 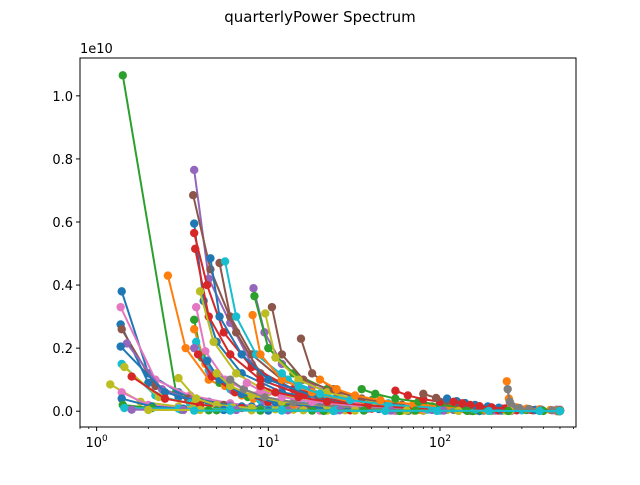 I want to click on y-tick-label-2: 0.4, so click(x=62, y=286).